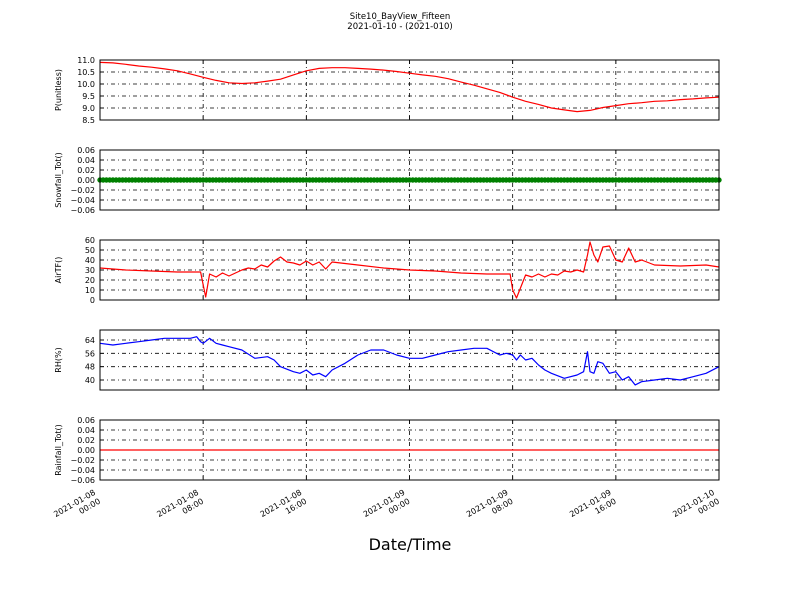 This screenshot has width=800, height=604. I want to click on y-tick-label: 10, so click(90, 290).